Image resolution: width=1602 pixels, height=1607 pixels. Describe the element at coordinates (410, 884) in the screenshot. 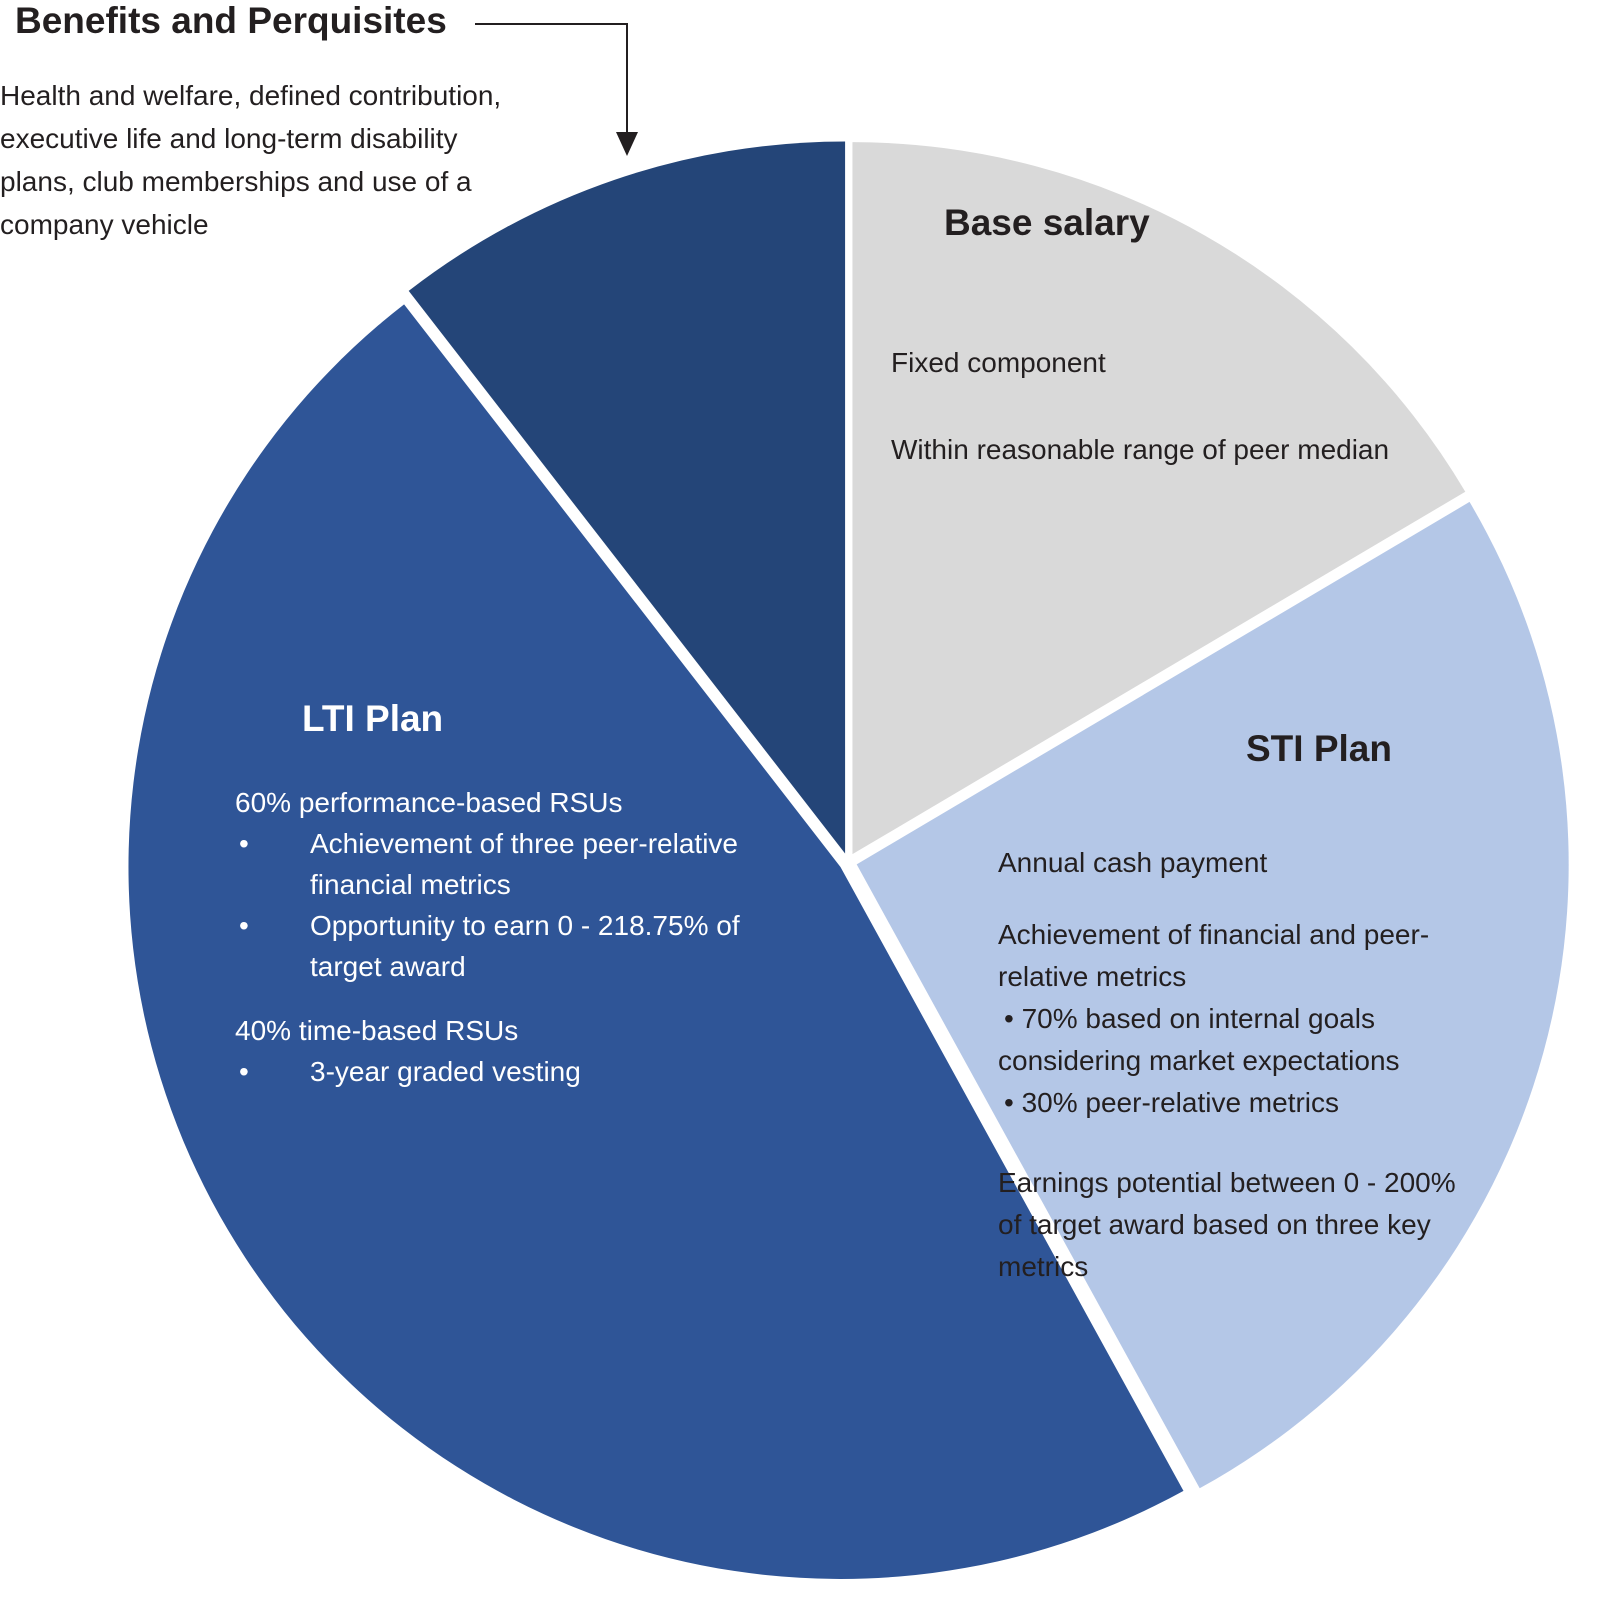

I see `lti-bullet-line: financial metrics` at that location.